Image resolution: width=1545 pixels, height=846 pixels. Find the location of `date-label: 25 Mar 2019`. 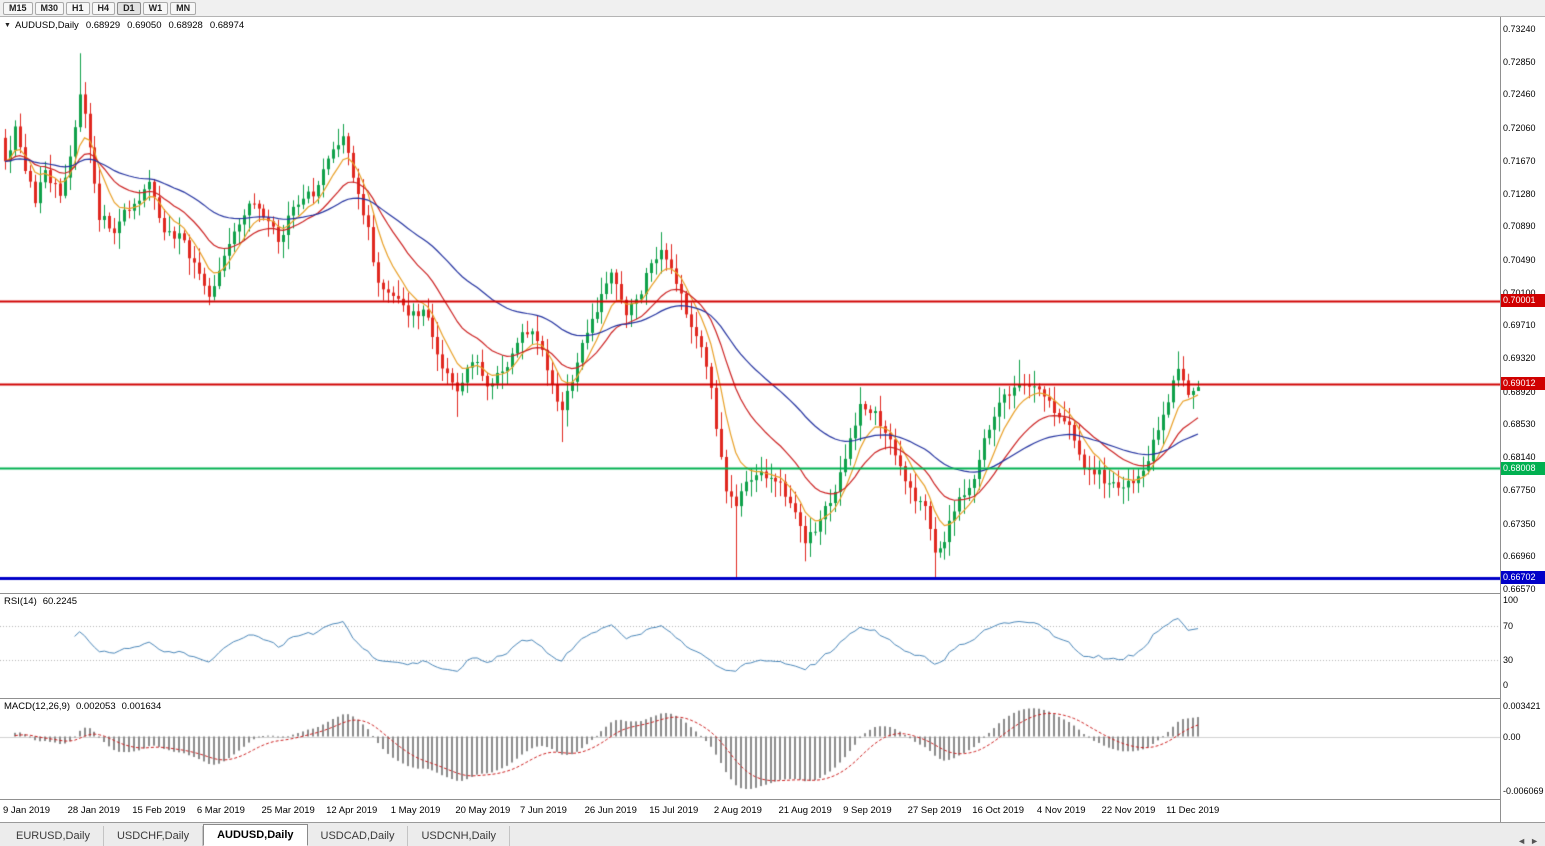

date-label: 25 Mar 2019 is located at coordinates (288, 810).